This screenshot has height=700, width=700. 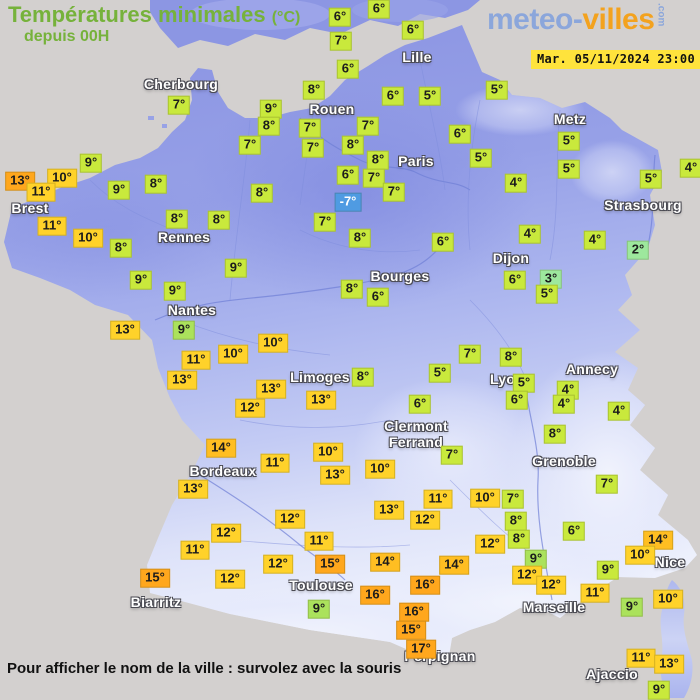 I want to click on temp-label: -7°, so click(x=348, y=202).